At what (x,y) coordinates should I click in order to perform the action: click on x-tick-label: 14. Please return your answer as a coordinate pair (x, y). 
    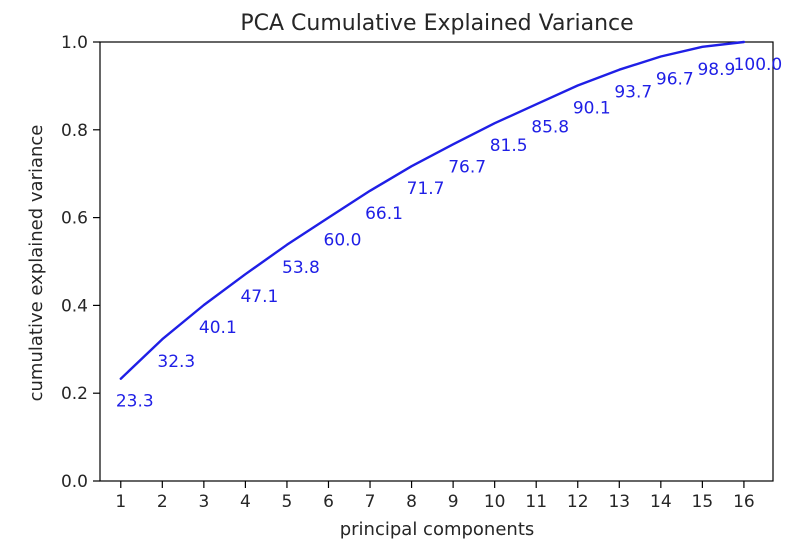
    Looking at the image, I should click on (661, 502).